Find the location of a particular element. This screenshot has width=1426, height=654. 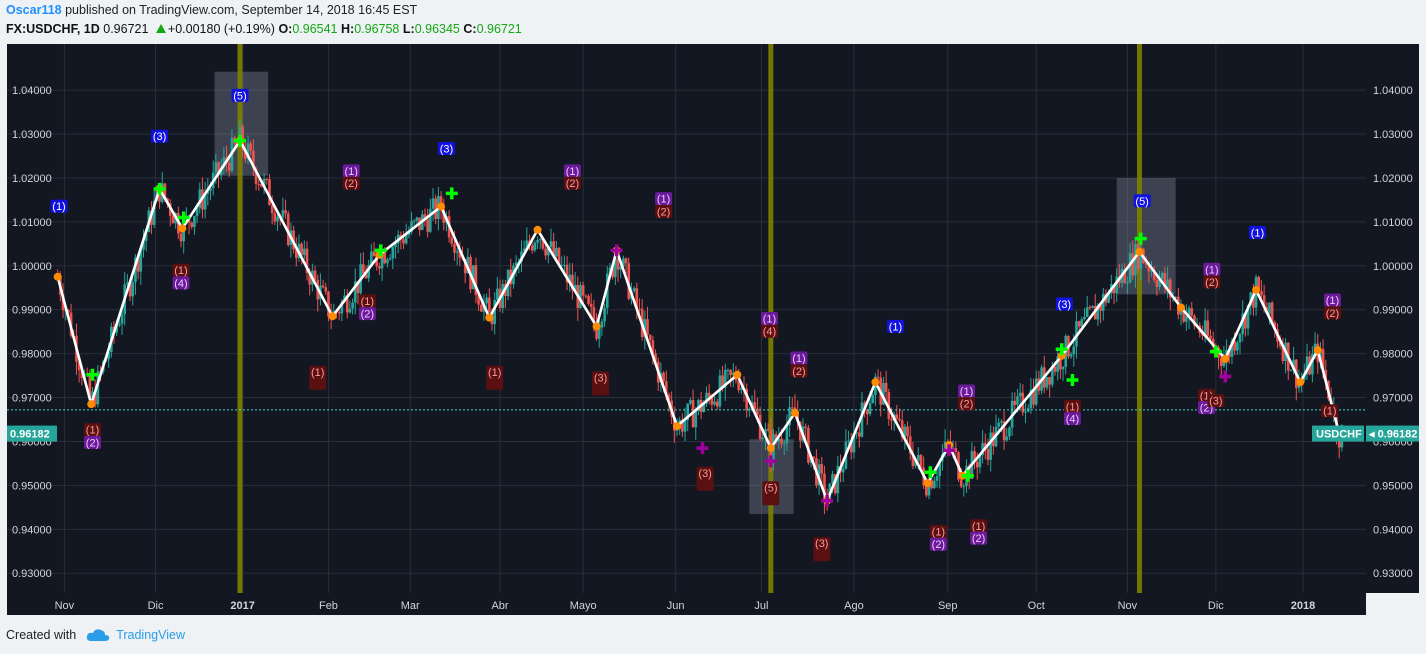

x-tick-label: Sep is located at coordinates (948, 606).